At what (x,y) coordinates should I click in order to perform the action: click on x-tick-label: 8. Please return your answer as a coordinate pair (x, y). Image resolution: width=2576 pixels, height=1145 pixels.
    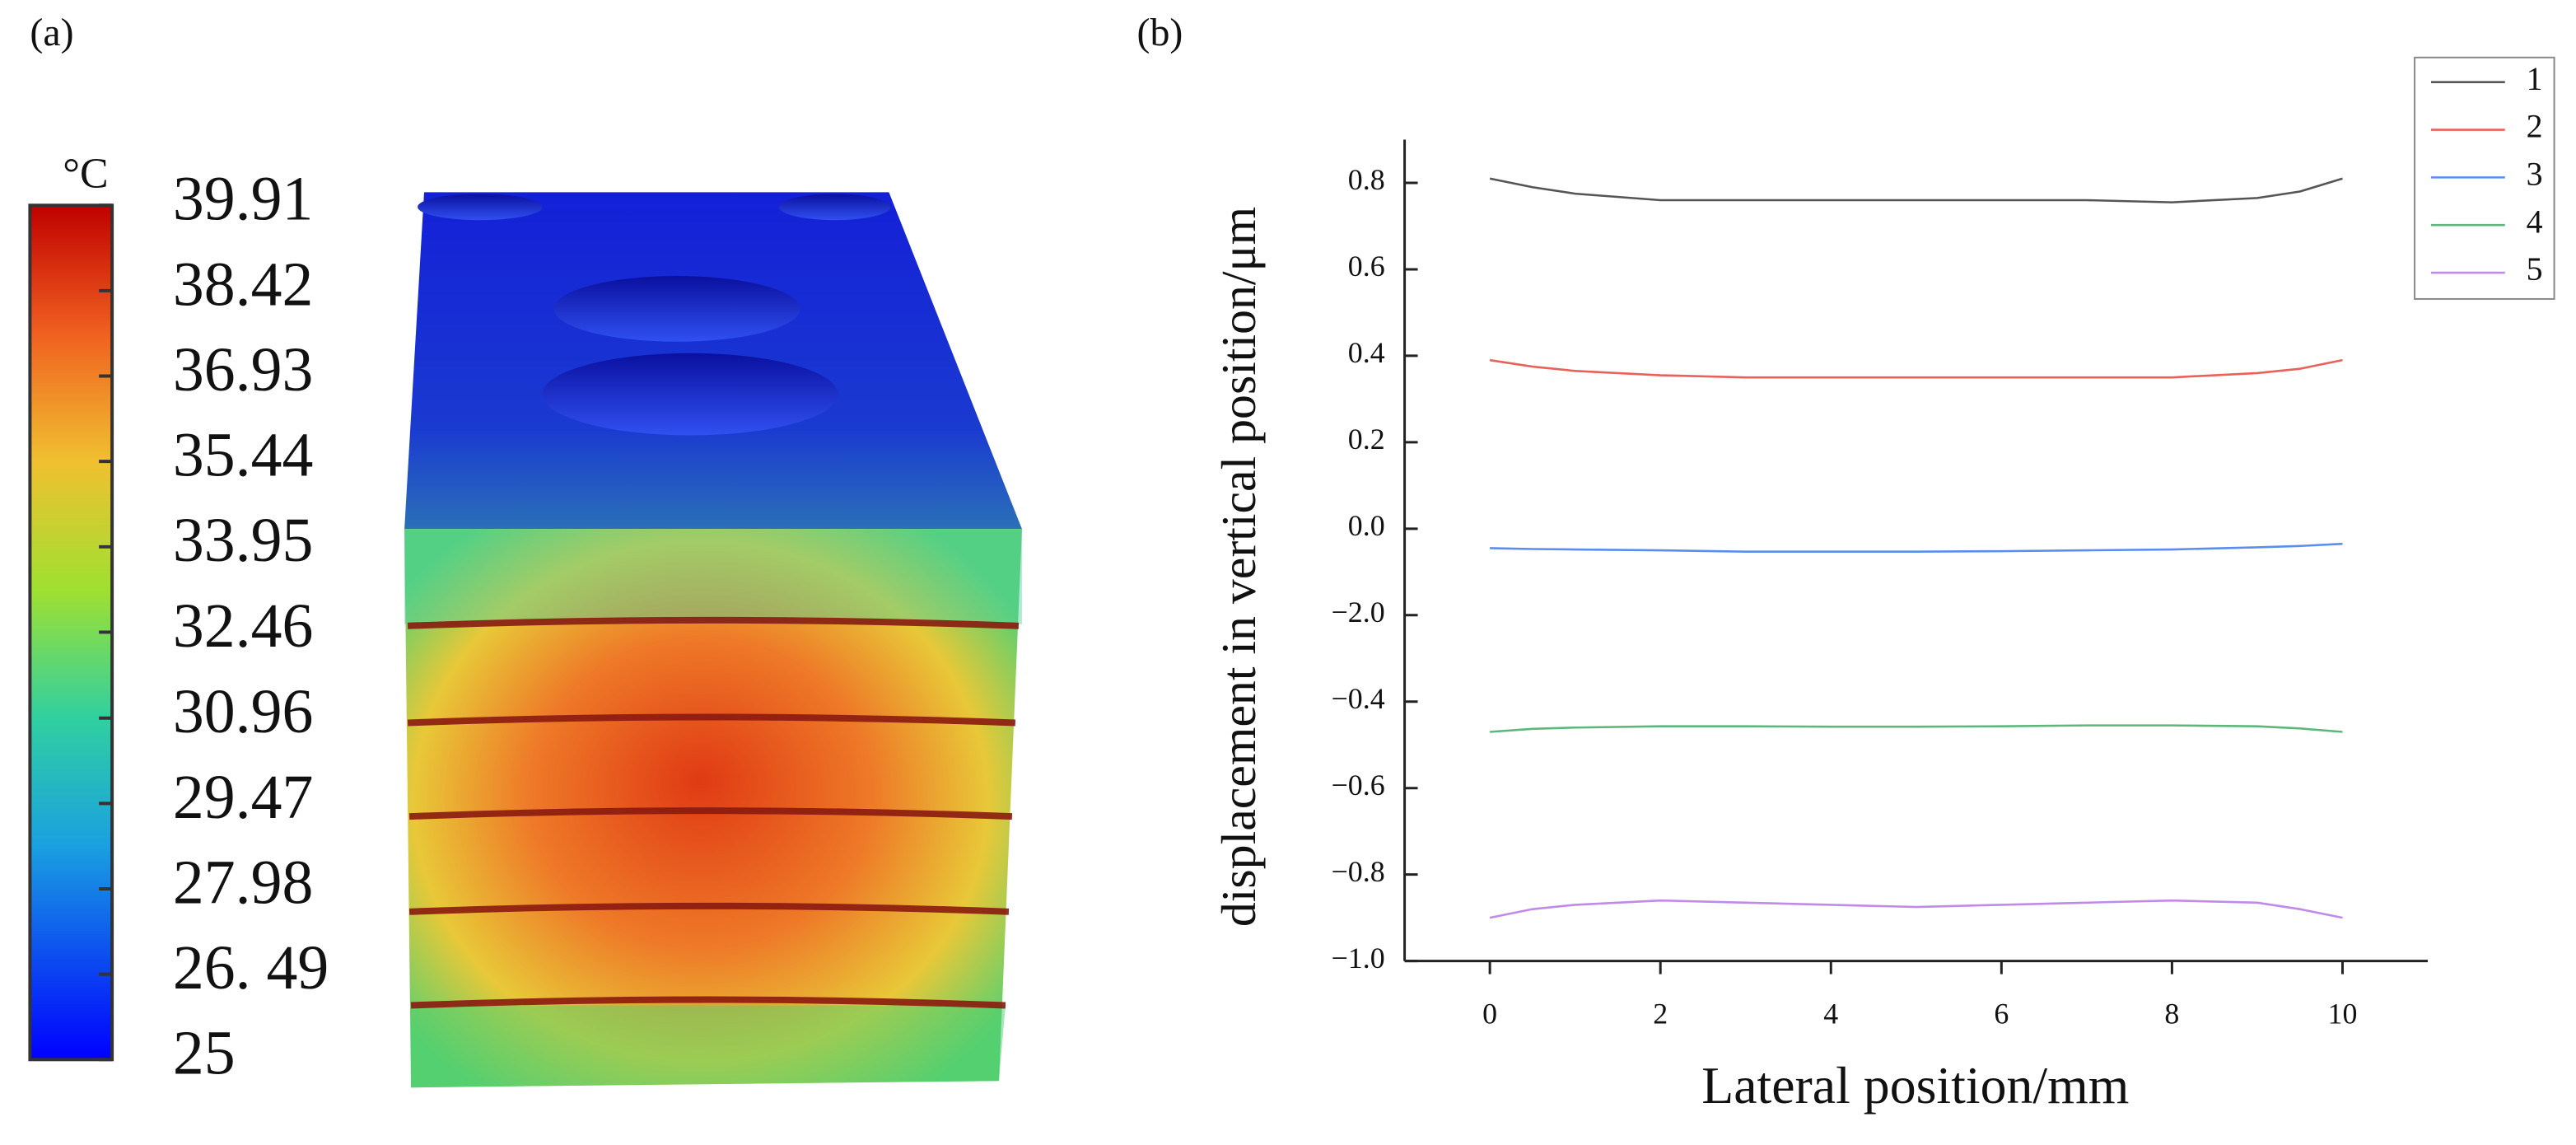
    Looking at the image, I should click on (2171, 1014).